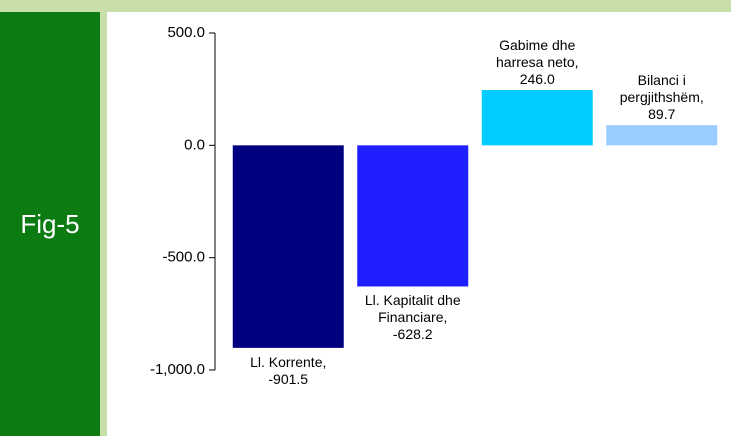  I want to click on data-label: Gabime dhe harresa neto, 246.0, so click(537, 62).